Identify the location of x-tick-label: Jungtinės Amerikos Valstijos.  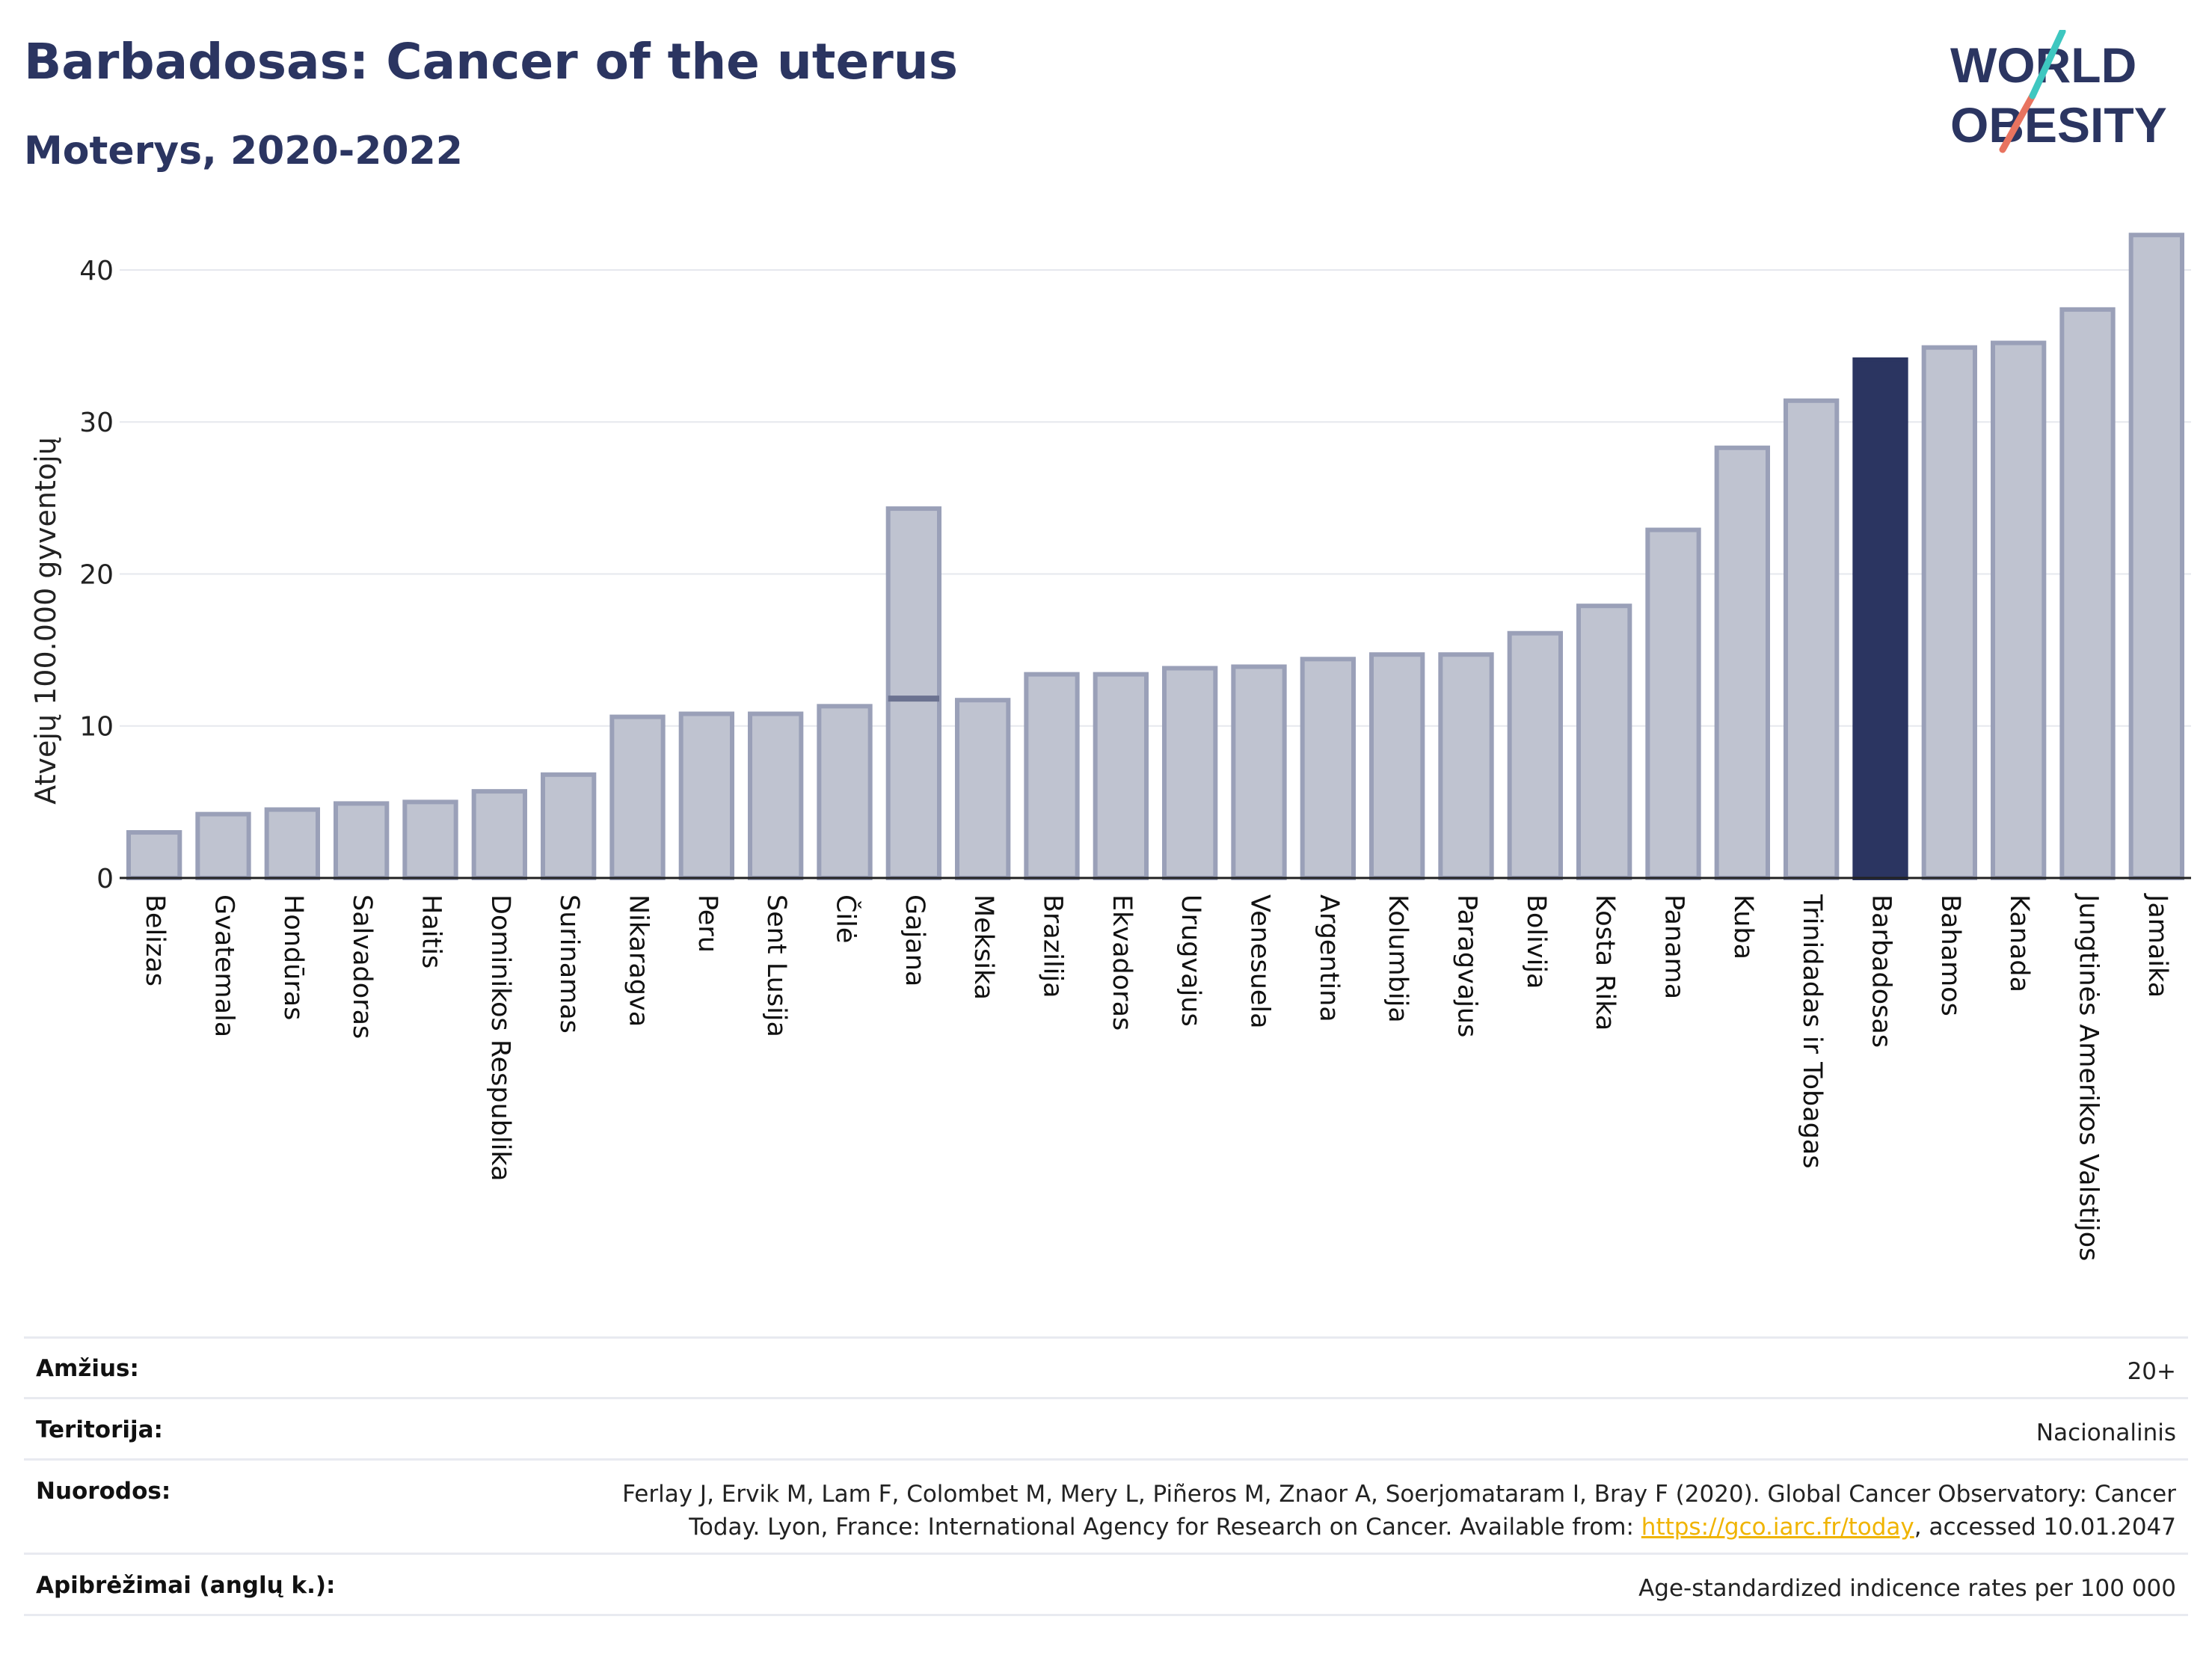
(2089, 1077).